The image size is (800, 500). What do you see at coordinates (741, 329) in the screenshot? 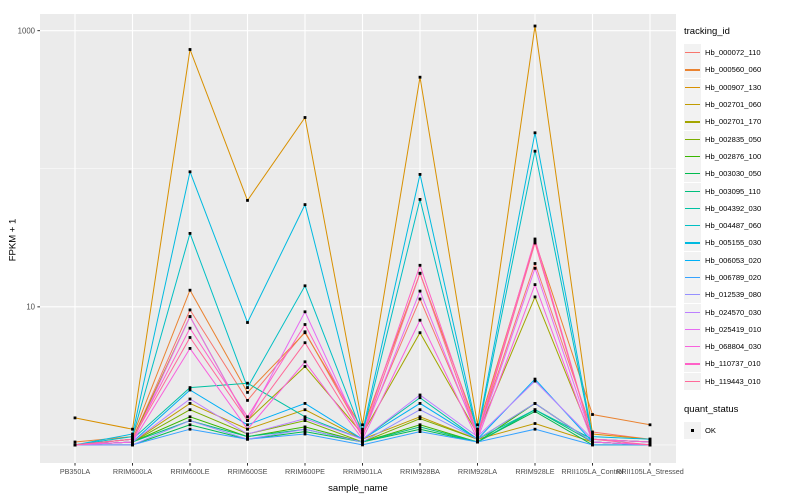
I see `legend-item: Hb_025419_010` at bounding box center [741, 329].